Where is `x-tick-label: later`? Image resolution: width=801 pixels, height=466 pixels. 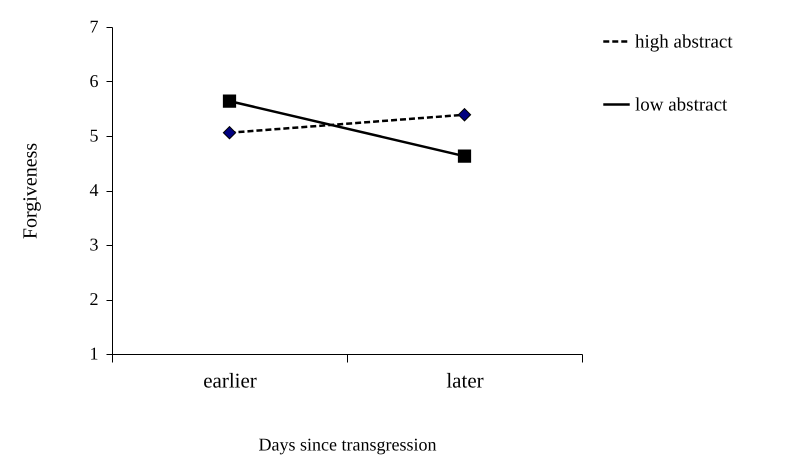
x-tick-label: later is located at coordinates (465, 380).